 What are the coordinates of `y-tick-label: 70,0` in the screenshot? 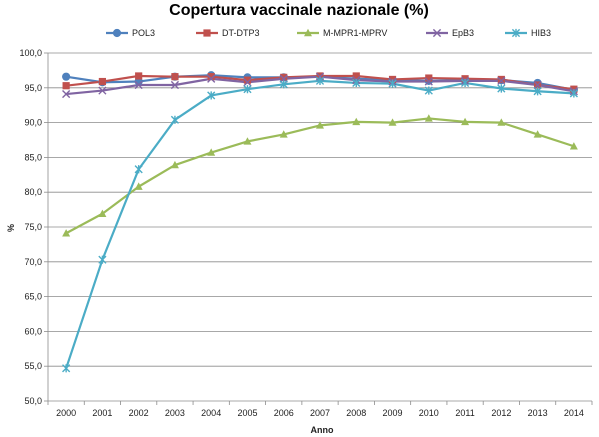 It's located at (33, 262).